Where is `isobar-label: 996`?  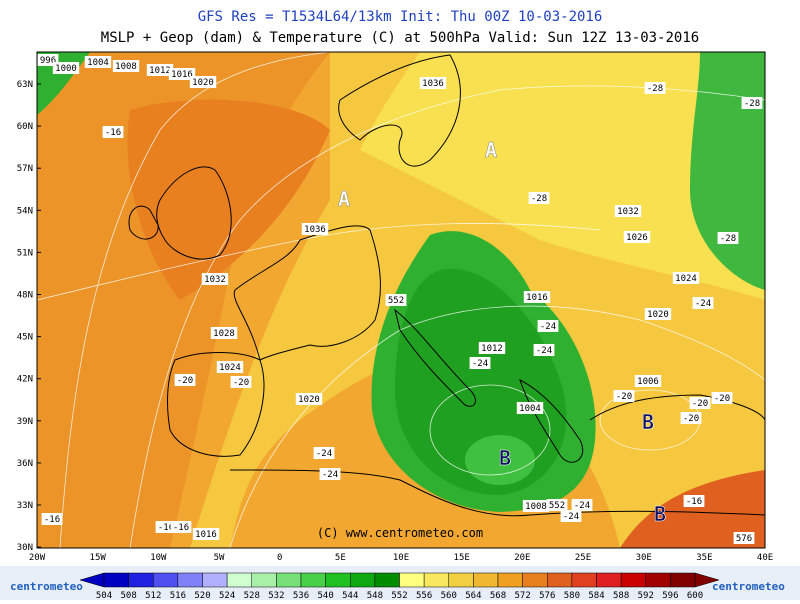 isobar-label: 996 is located at coordinates (48, 61).